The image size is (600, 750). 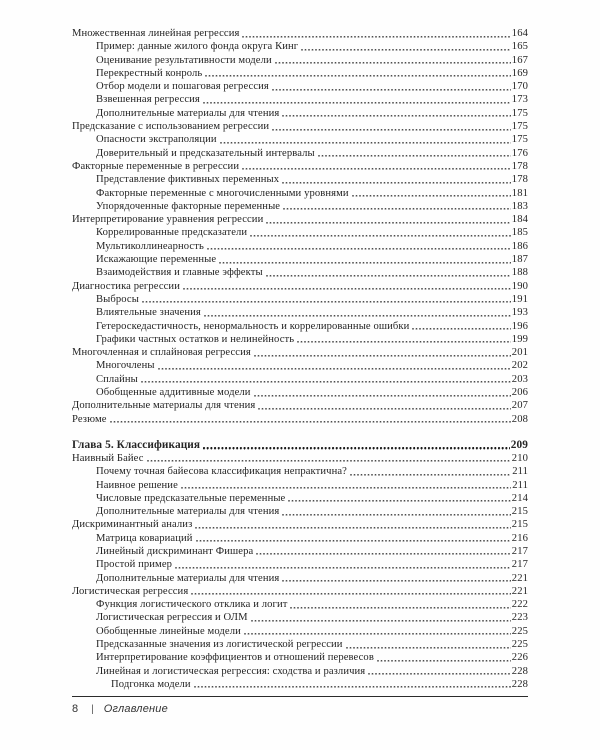 I want to click on page-footer: 8 | Оглавление, so click(x=300, y=705).